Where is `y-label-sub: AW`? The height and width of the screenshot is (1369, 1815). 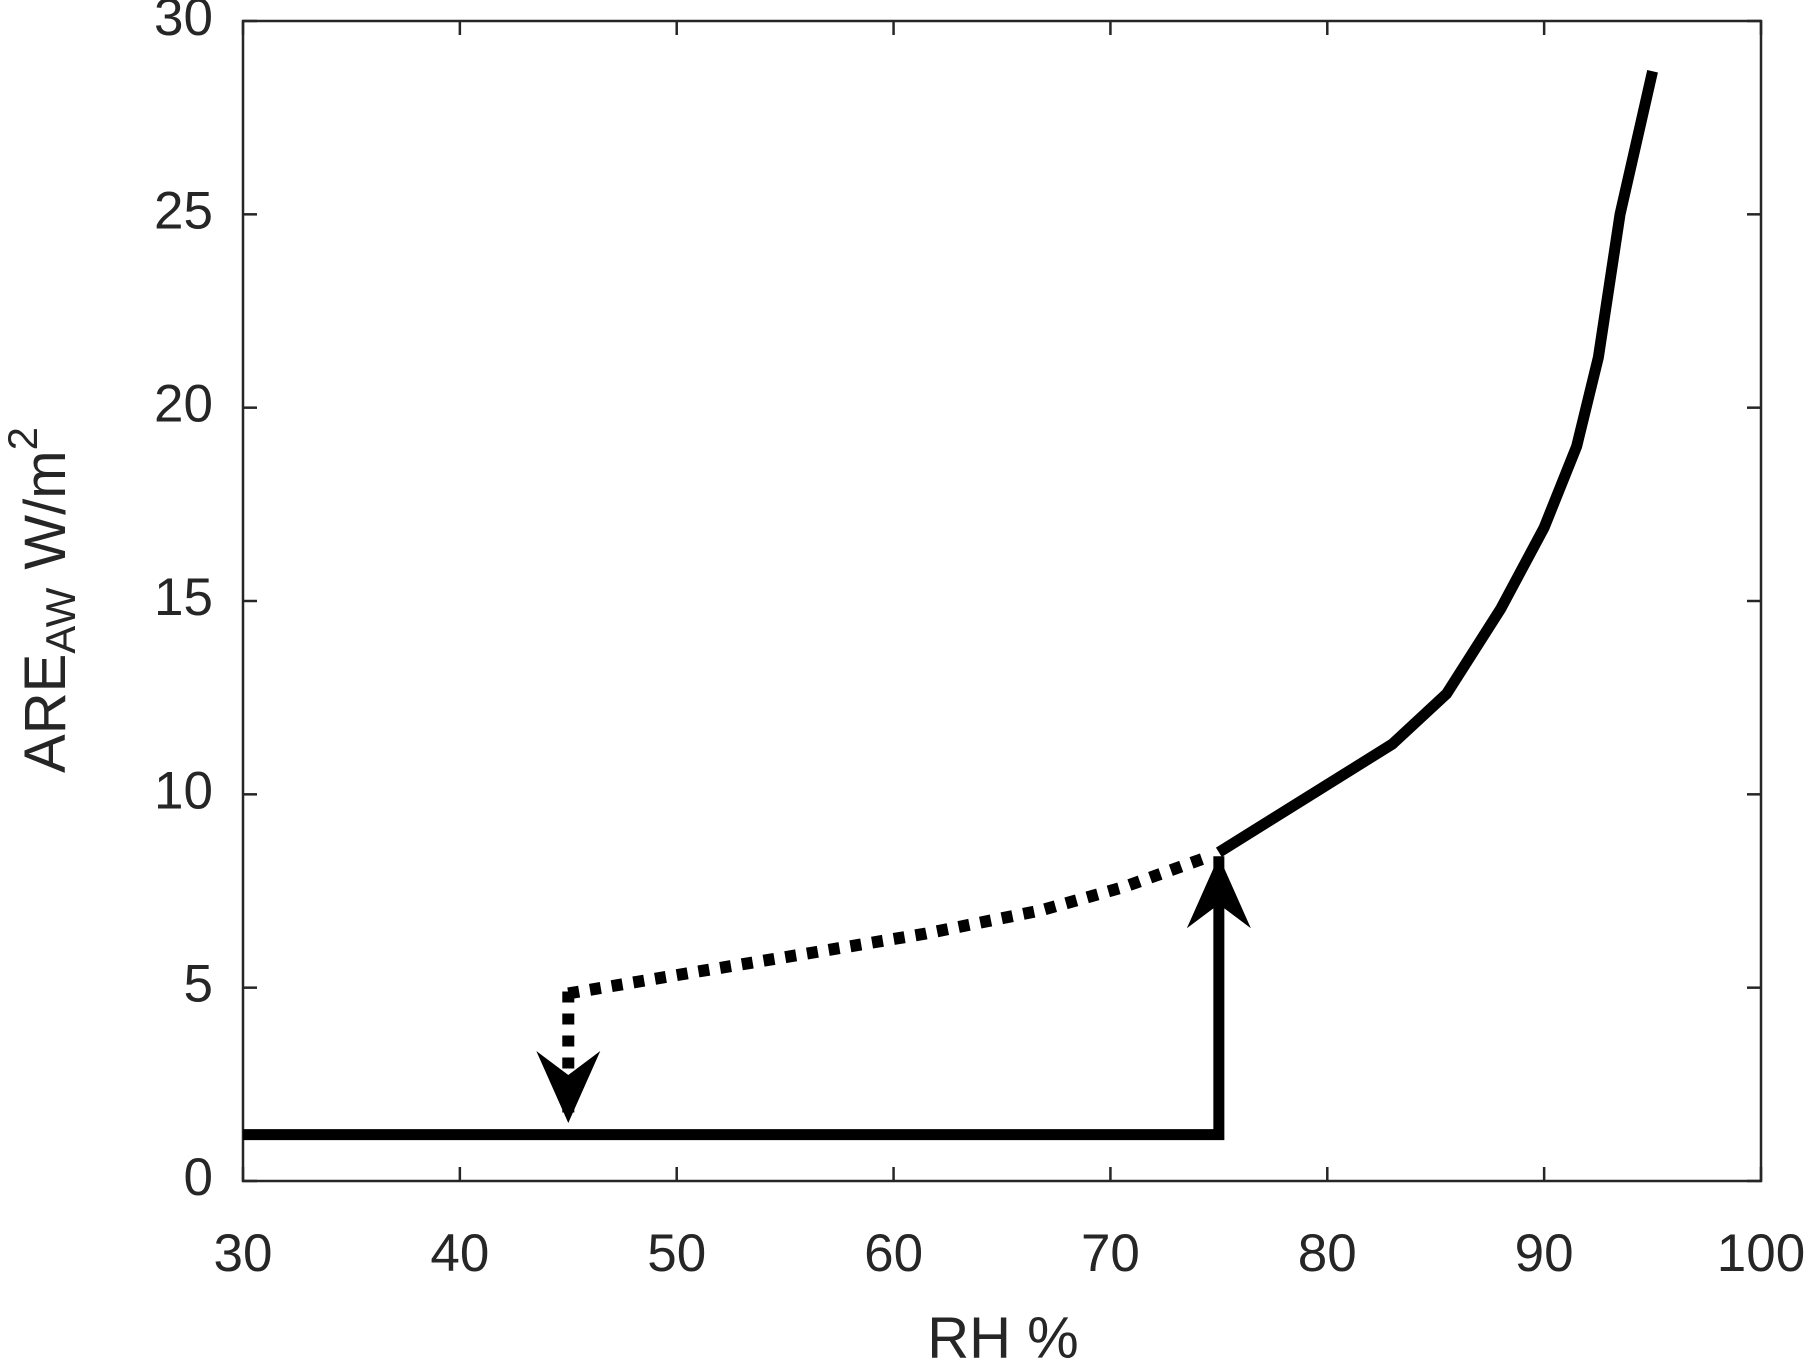
y-label-sub: AW is located at coordinates (60, 620).